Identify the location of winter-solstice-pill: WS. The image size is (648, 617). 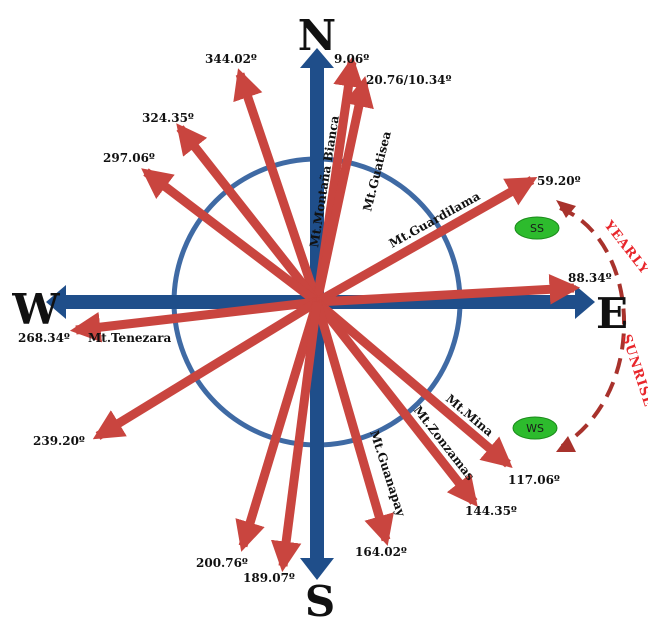
(535, 428).